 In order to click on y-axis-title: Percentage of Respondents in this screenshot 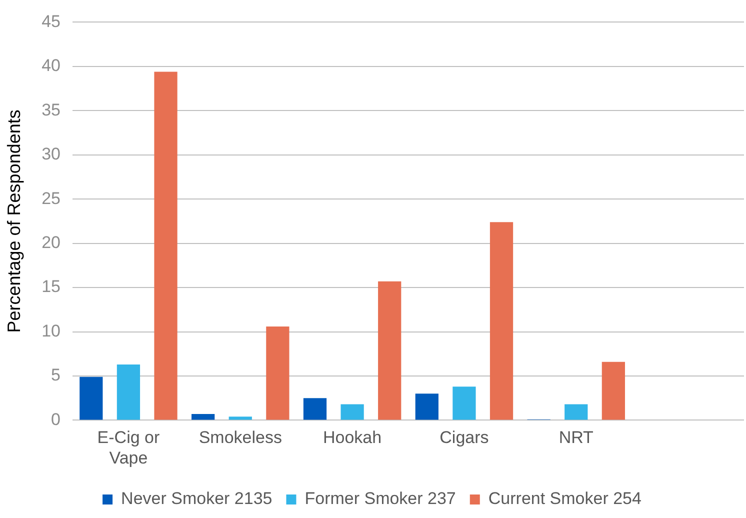, I will do `click(14, 221)`.